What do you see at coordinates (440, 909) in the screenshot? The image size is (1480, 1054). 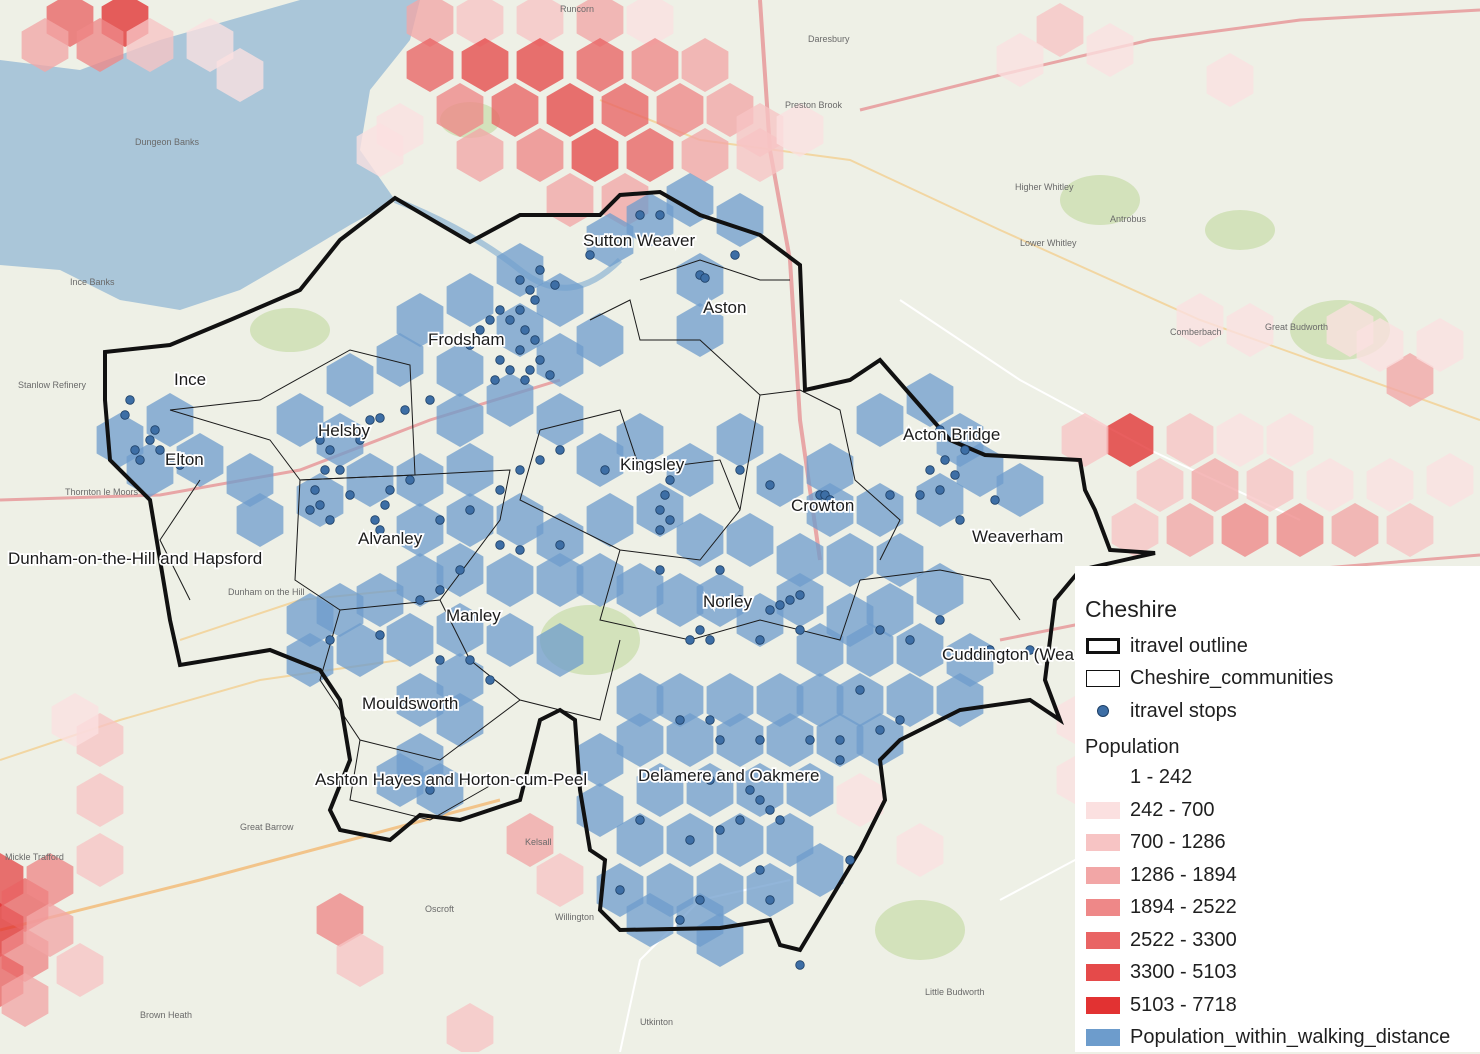 I see `basemap-label: Oscroft` at bounding box center [440, 909].